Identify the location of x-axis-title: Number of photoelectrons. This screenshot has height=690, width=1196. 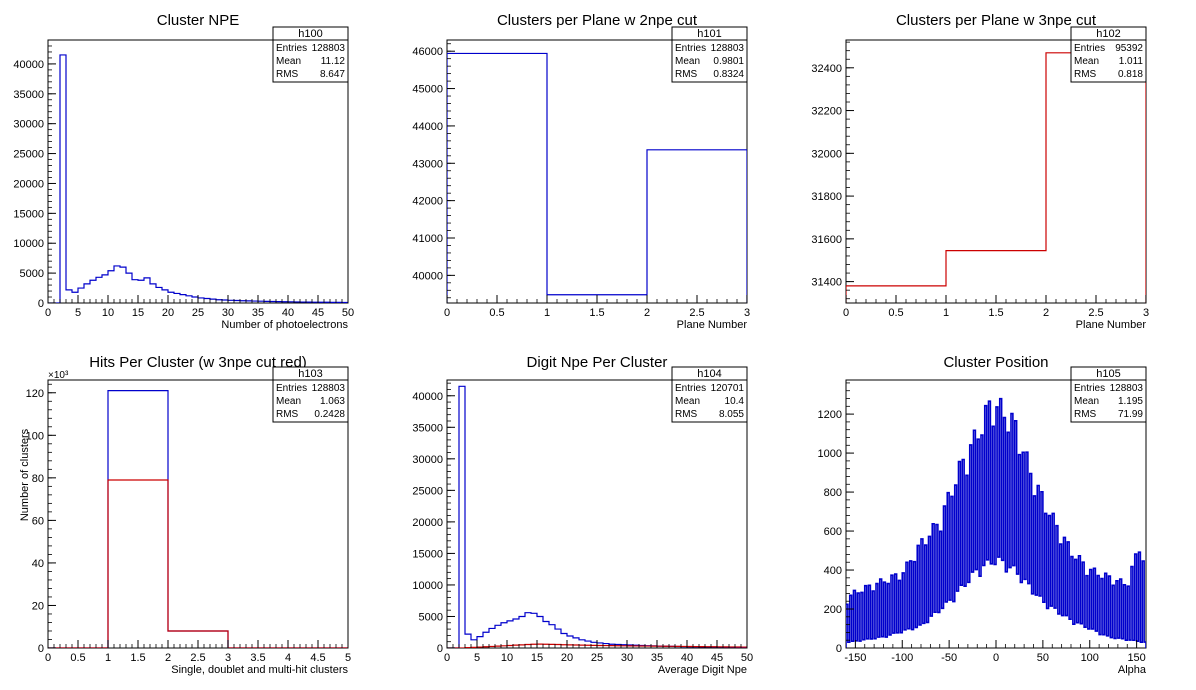
(284, 325).